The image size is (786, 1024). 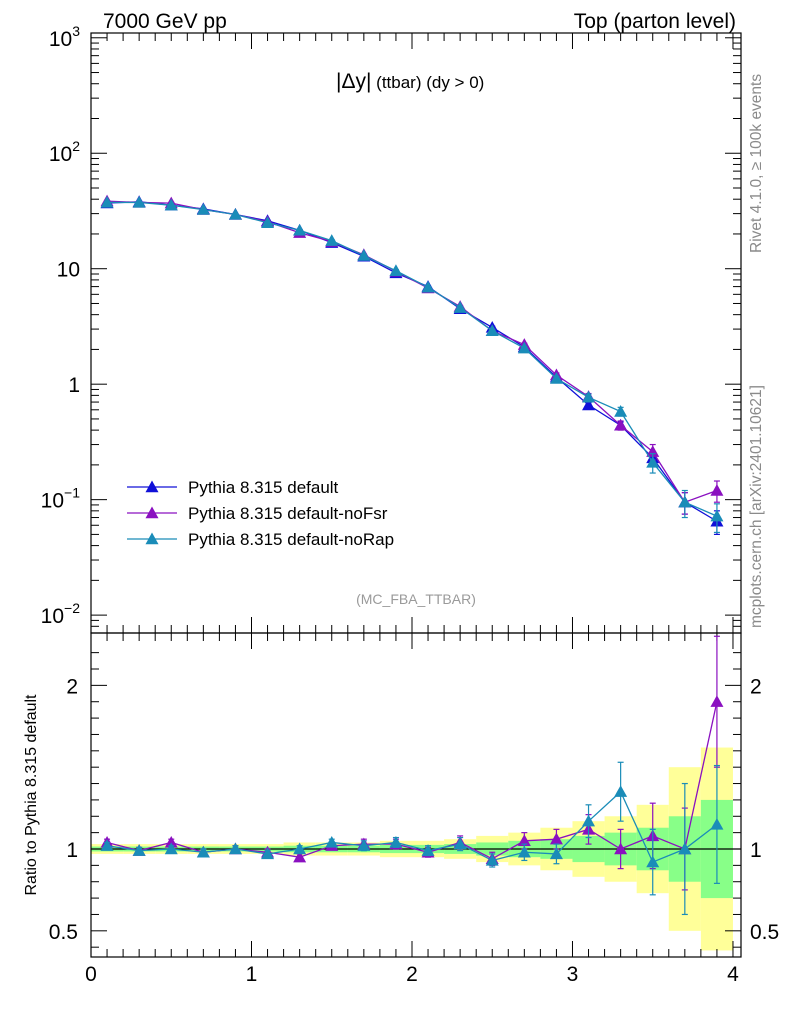 I want to click on legend-label: Pythia 8.315 default, so click(x=263, y=487).